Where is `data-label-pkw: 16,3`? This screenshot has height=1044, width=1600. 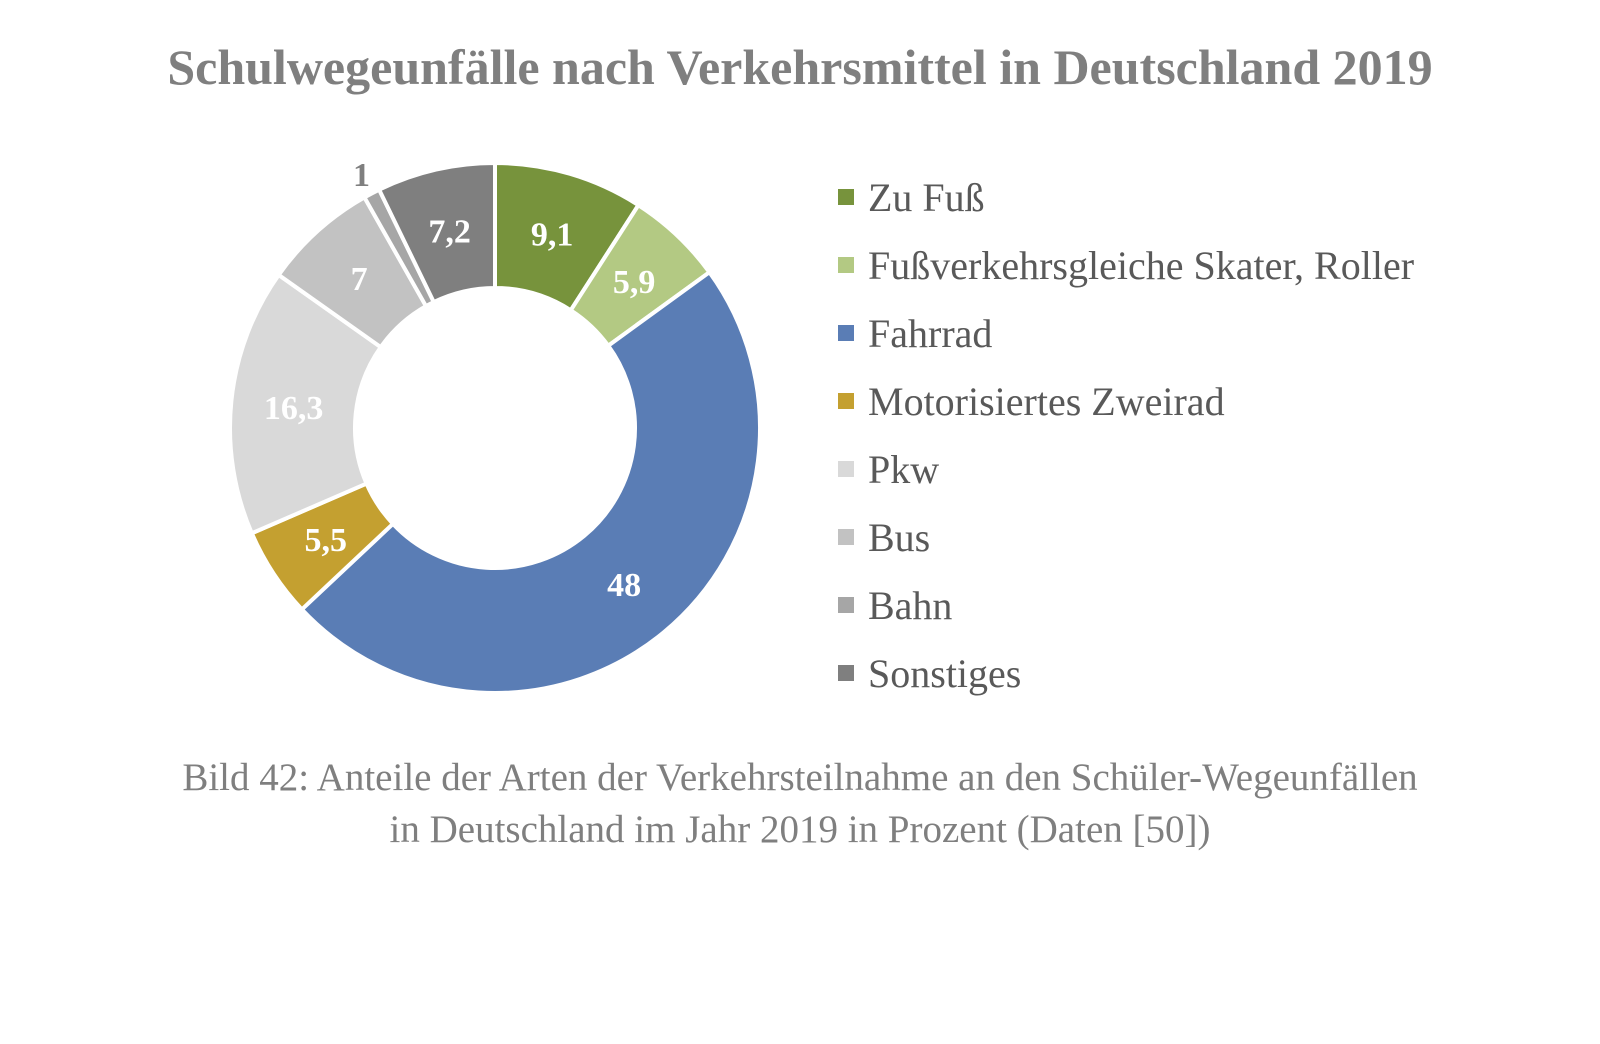
data-label-pkw: 16,3 is located at coordinates (294, 408).